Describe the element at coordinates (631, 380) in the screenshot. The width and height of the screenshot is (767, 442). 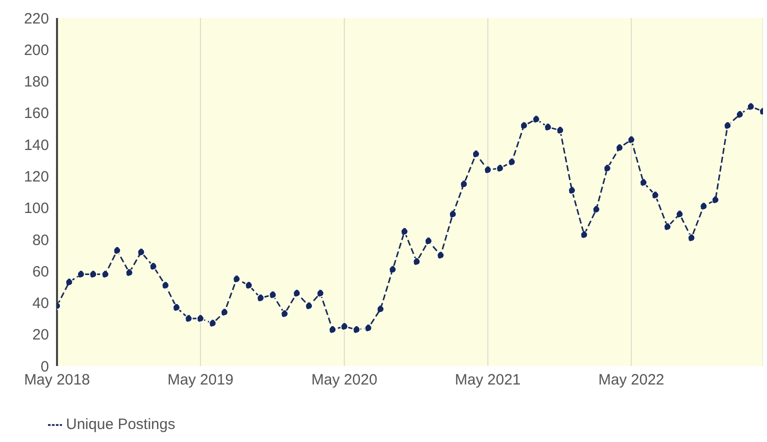
I see `x-tick-label: May 2022` at that location.